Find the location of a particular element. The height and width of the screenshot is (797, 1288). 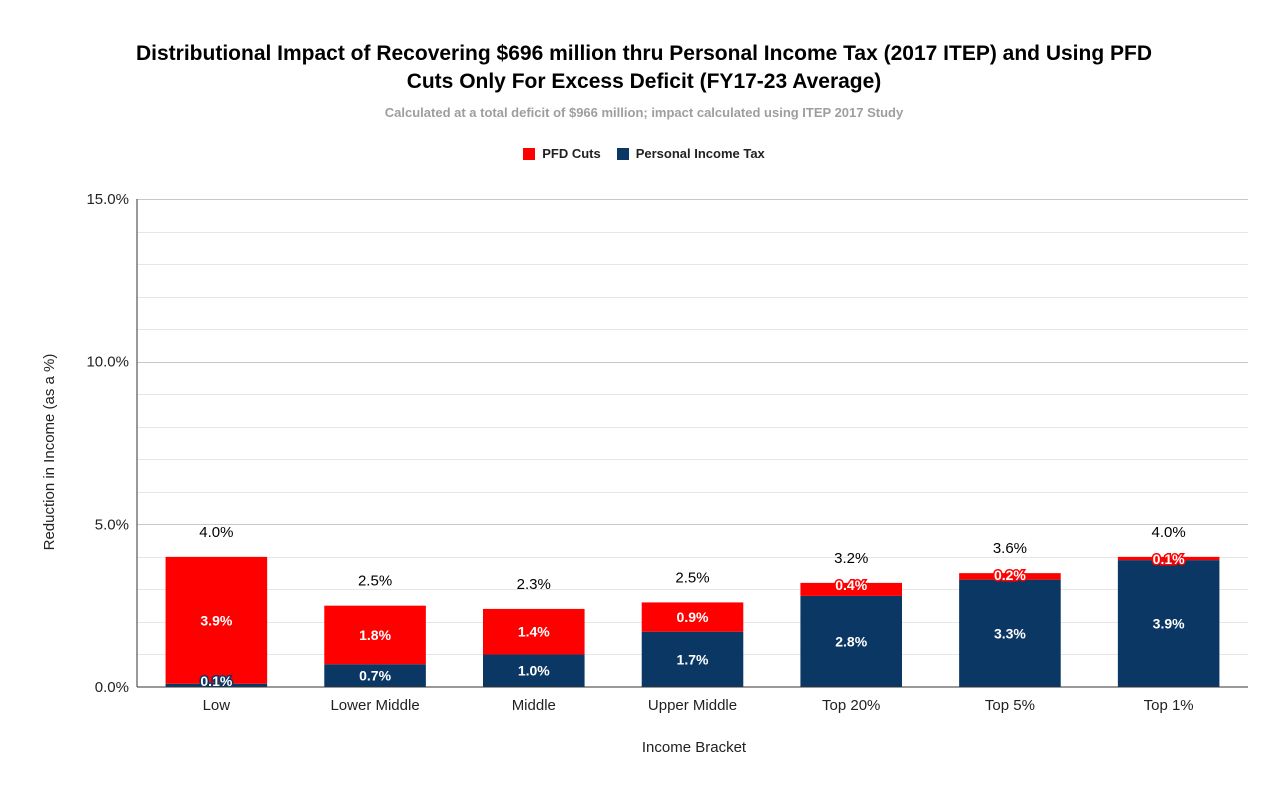

bars-layer is located at coordinates (692, 621).